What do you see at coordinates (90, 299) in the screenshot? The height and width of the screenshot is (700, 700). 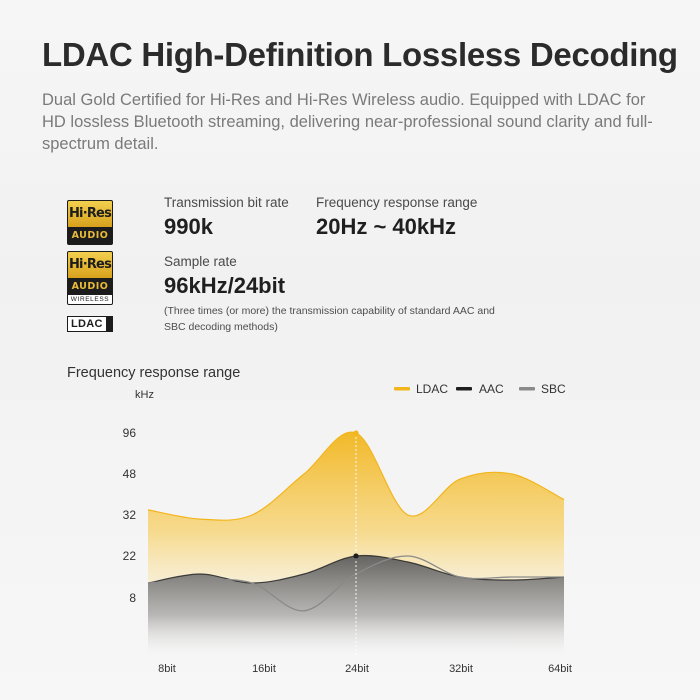 I see `badge-wireless-label: WIRELESS` at bounding box center [90, 299].